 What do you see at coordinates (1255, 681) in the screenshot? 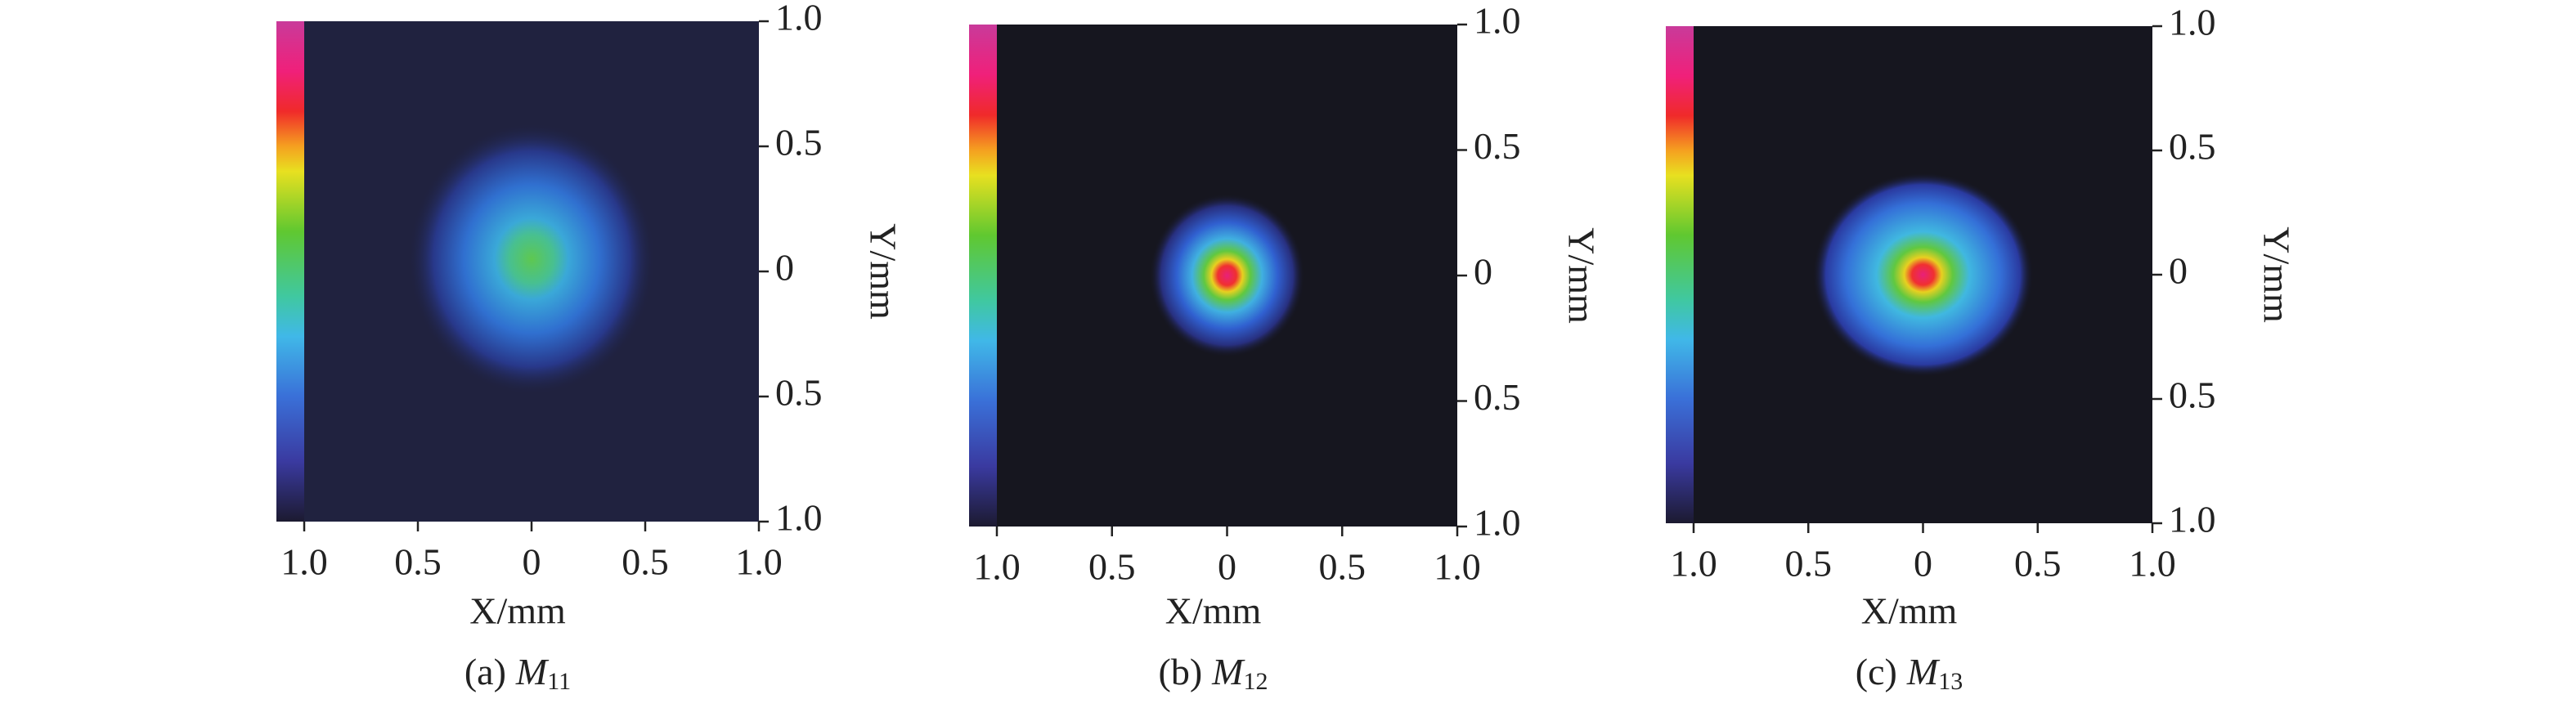
I see `caption-subscript: 12` at bounding box center [1255, 681].